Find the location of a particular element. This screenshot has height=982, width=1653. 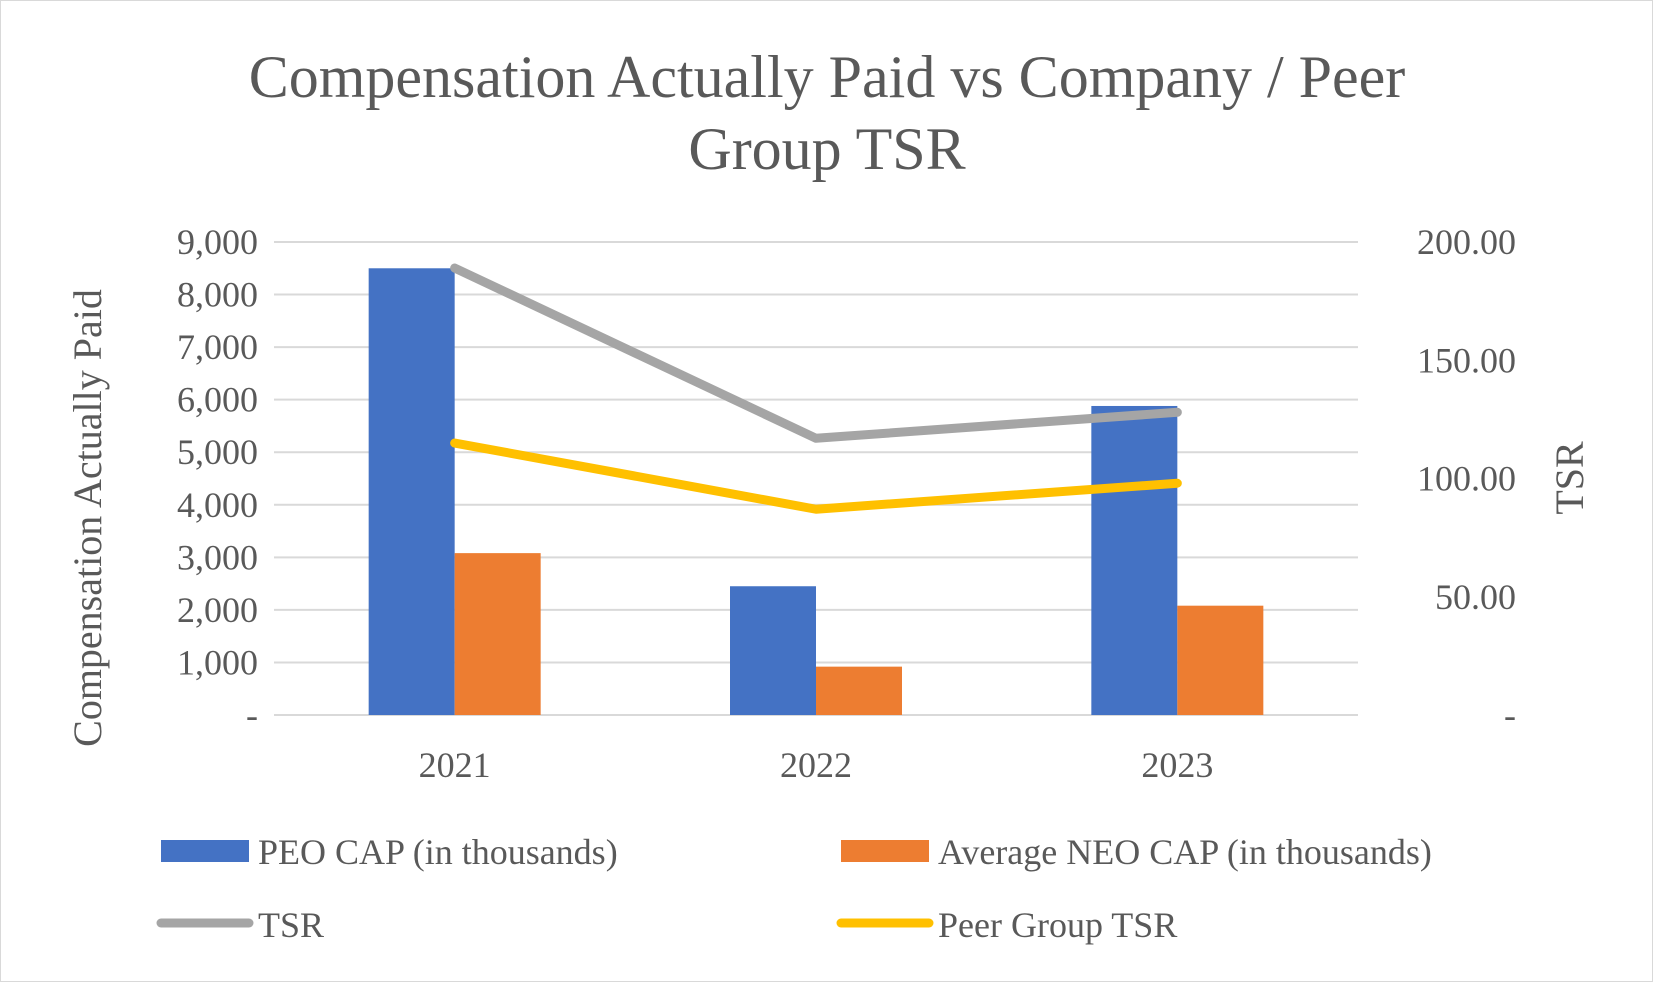

y2-axis-ticks: - 50.00 100.00 150.00 200.00 is located at coordinates (1466, 478).